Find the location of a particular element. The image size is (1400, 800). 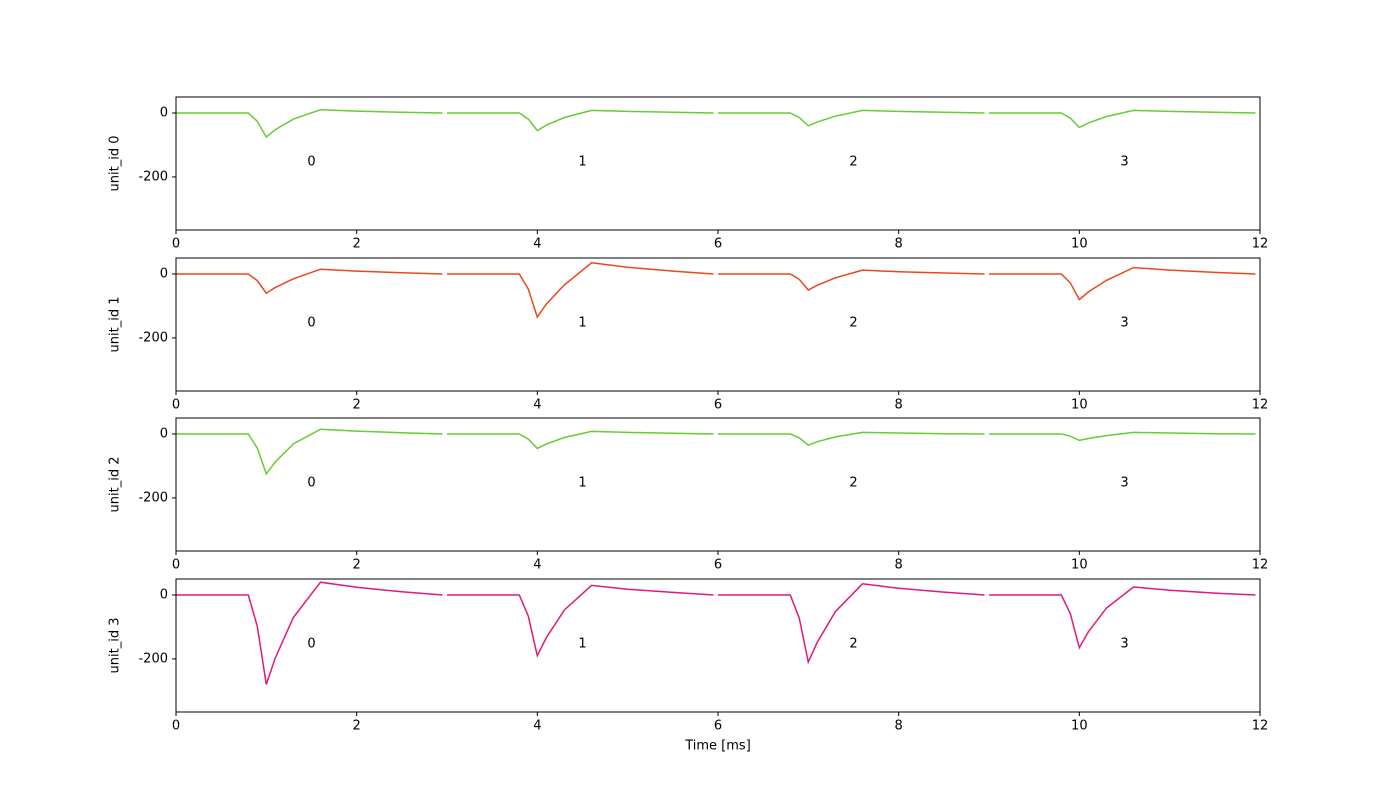

y-axis-label: unit_id 1 is located at coordinates (115, 325).